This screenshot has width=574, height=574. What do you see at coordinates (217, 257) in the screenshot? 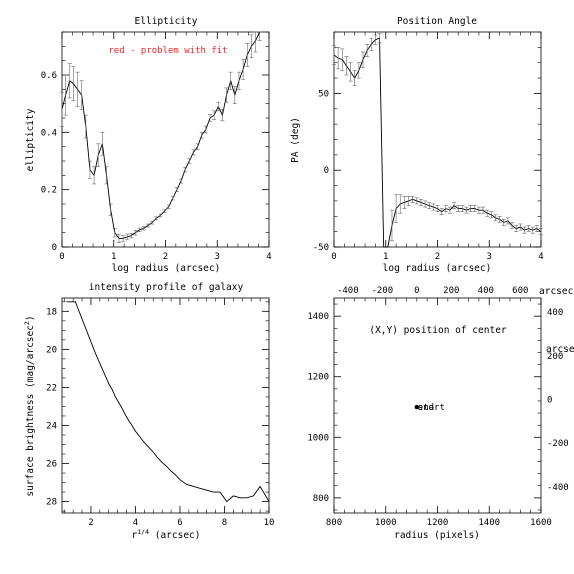
I see `ellipticity-xtick-label: 3` at bounding box center [217, 257].